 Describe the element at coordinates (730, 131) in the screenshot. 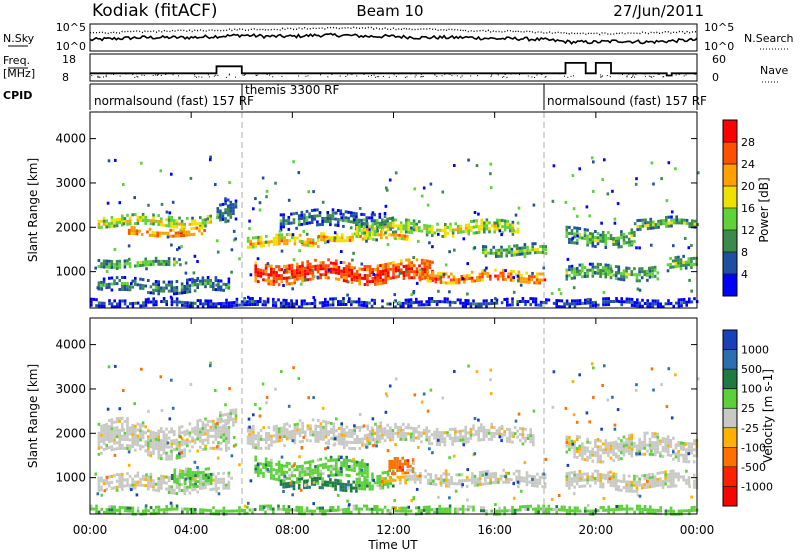

I see `colorbar-segment` at that location.